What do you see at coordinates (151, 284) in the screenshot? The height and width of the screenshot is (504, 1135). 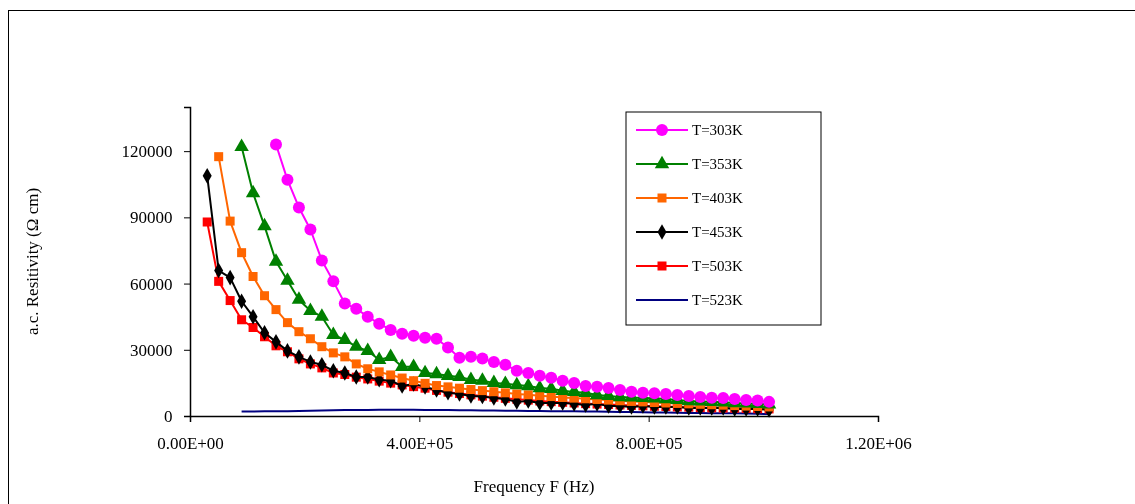 I see `y-tick-label: 60000` at bounding box center [151, 284].